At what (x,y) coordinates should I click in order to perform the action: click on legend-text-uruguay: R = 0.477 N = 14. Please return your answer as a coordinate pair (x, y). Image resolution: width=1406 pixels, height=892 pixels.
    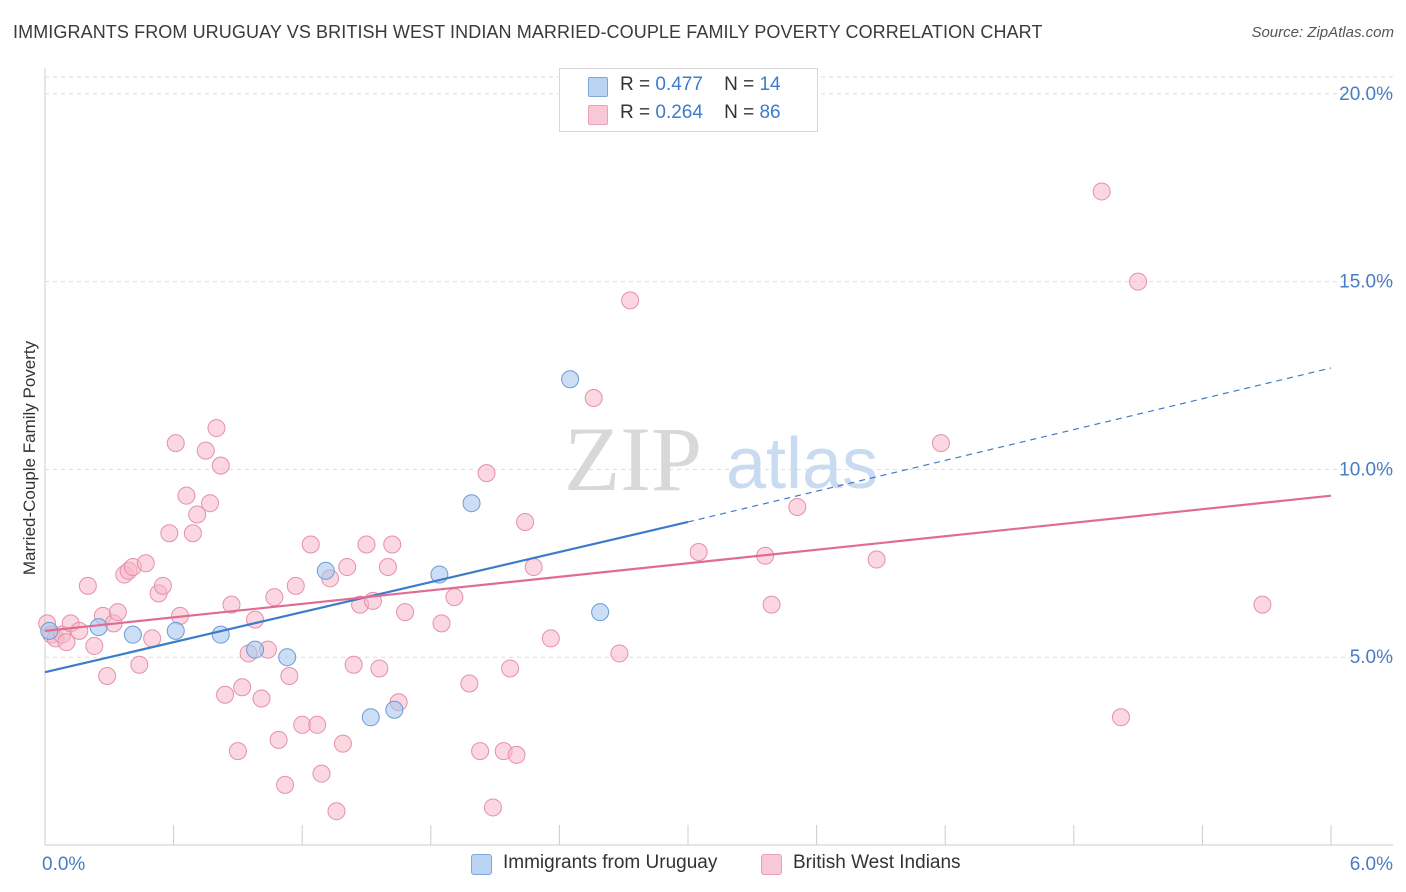
    Looking at the image, I should click on (700, 85).